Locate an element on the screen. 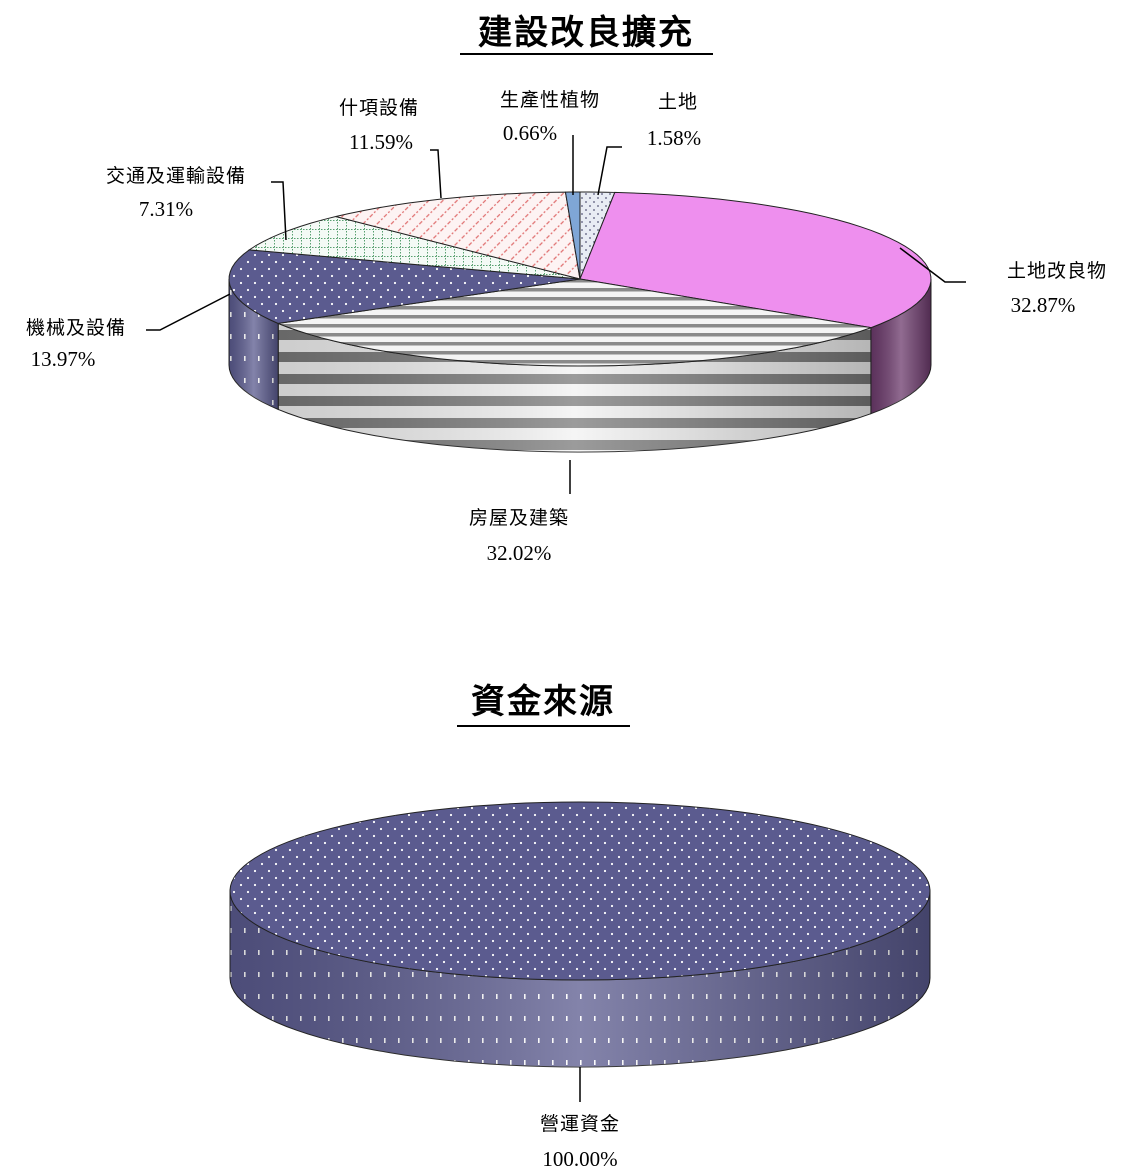 Image resolution: width=1127 pixels, height=1173 pixels. slice-name-label-0-6: 生產性植物 is located at coordinates (550, 100).